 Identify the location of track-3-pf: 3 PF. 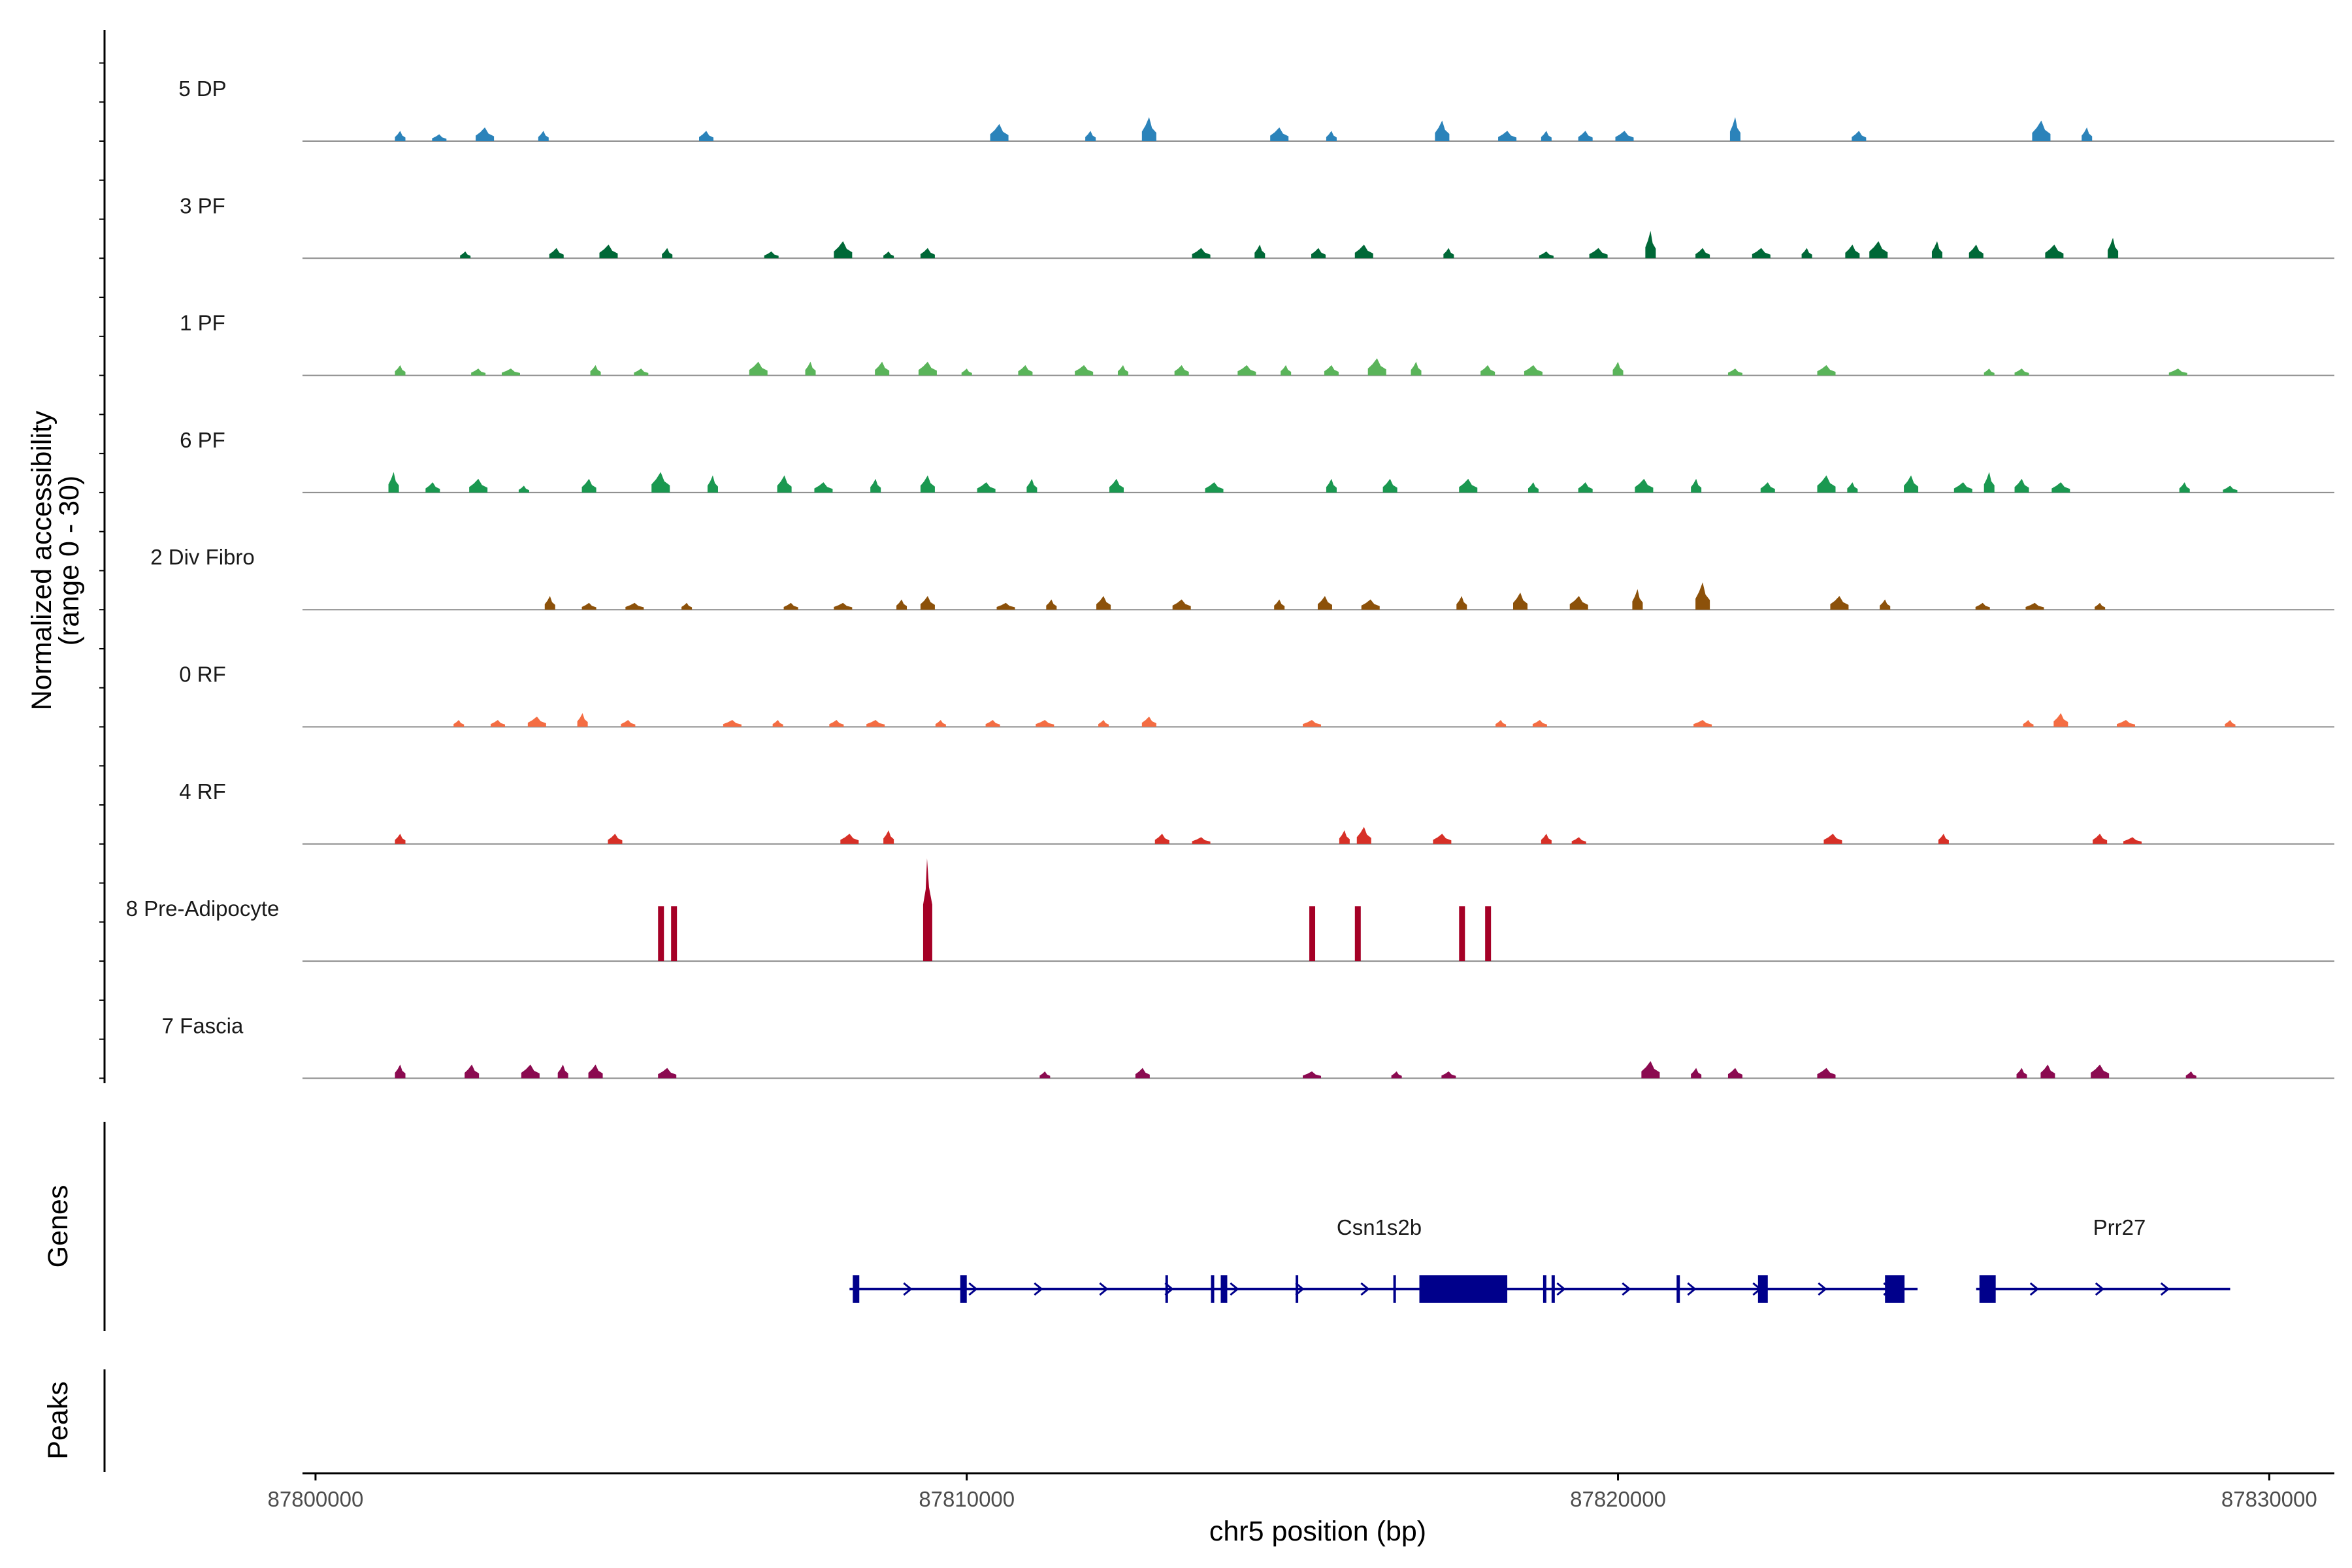
(1257, 226).